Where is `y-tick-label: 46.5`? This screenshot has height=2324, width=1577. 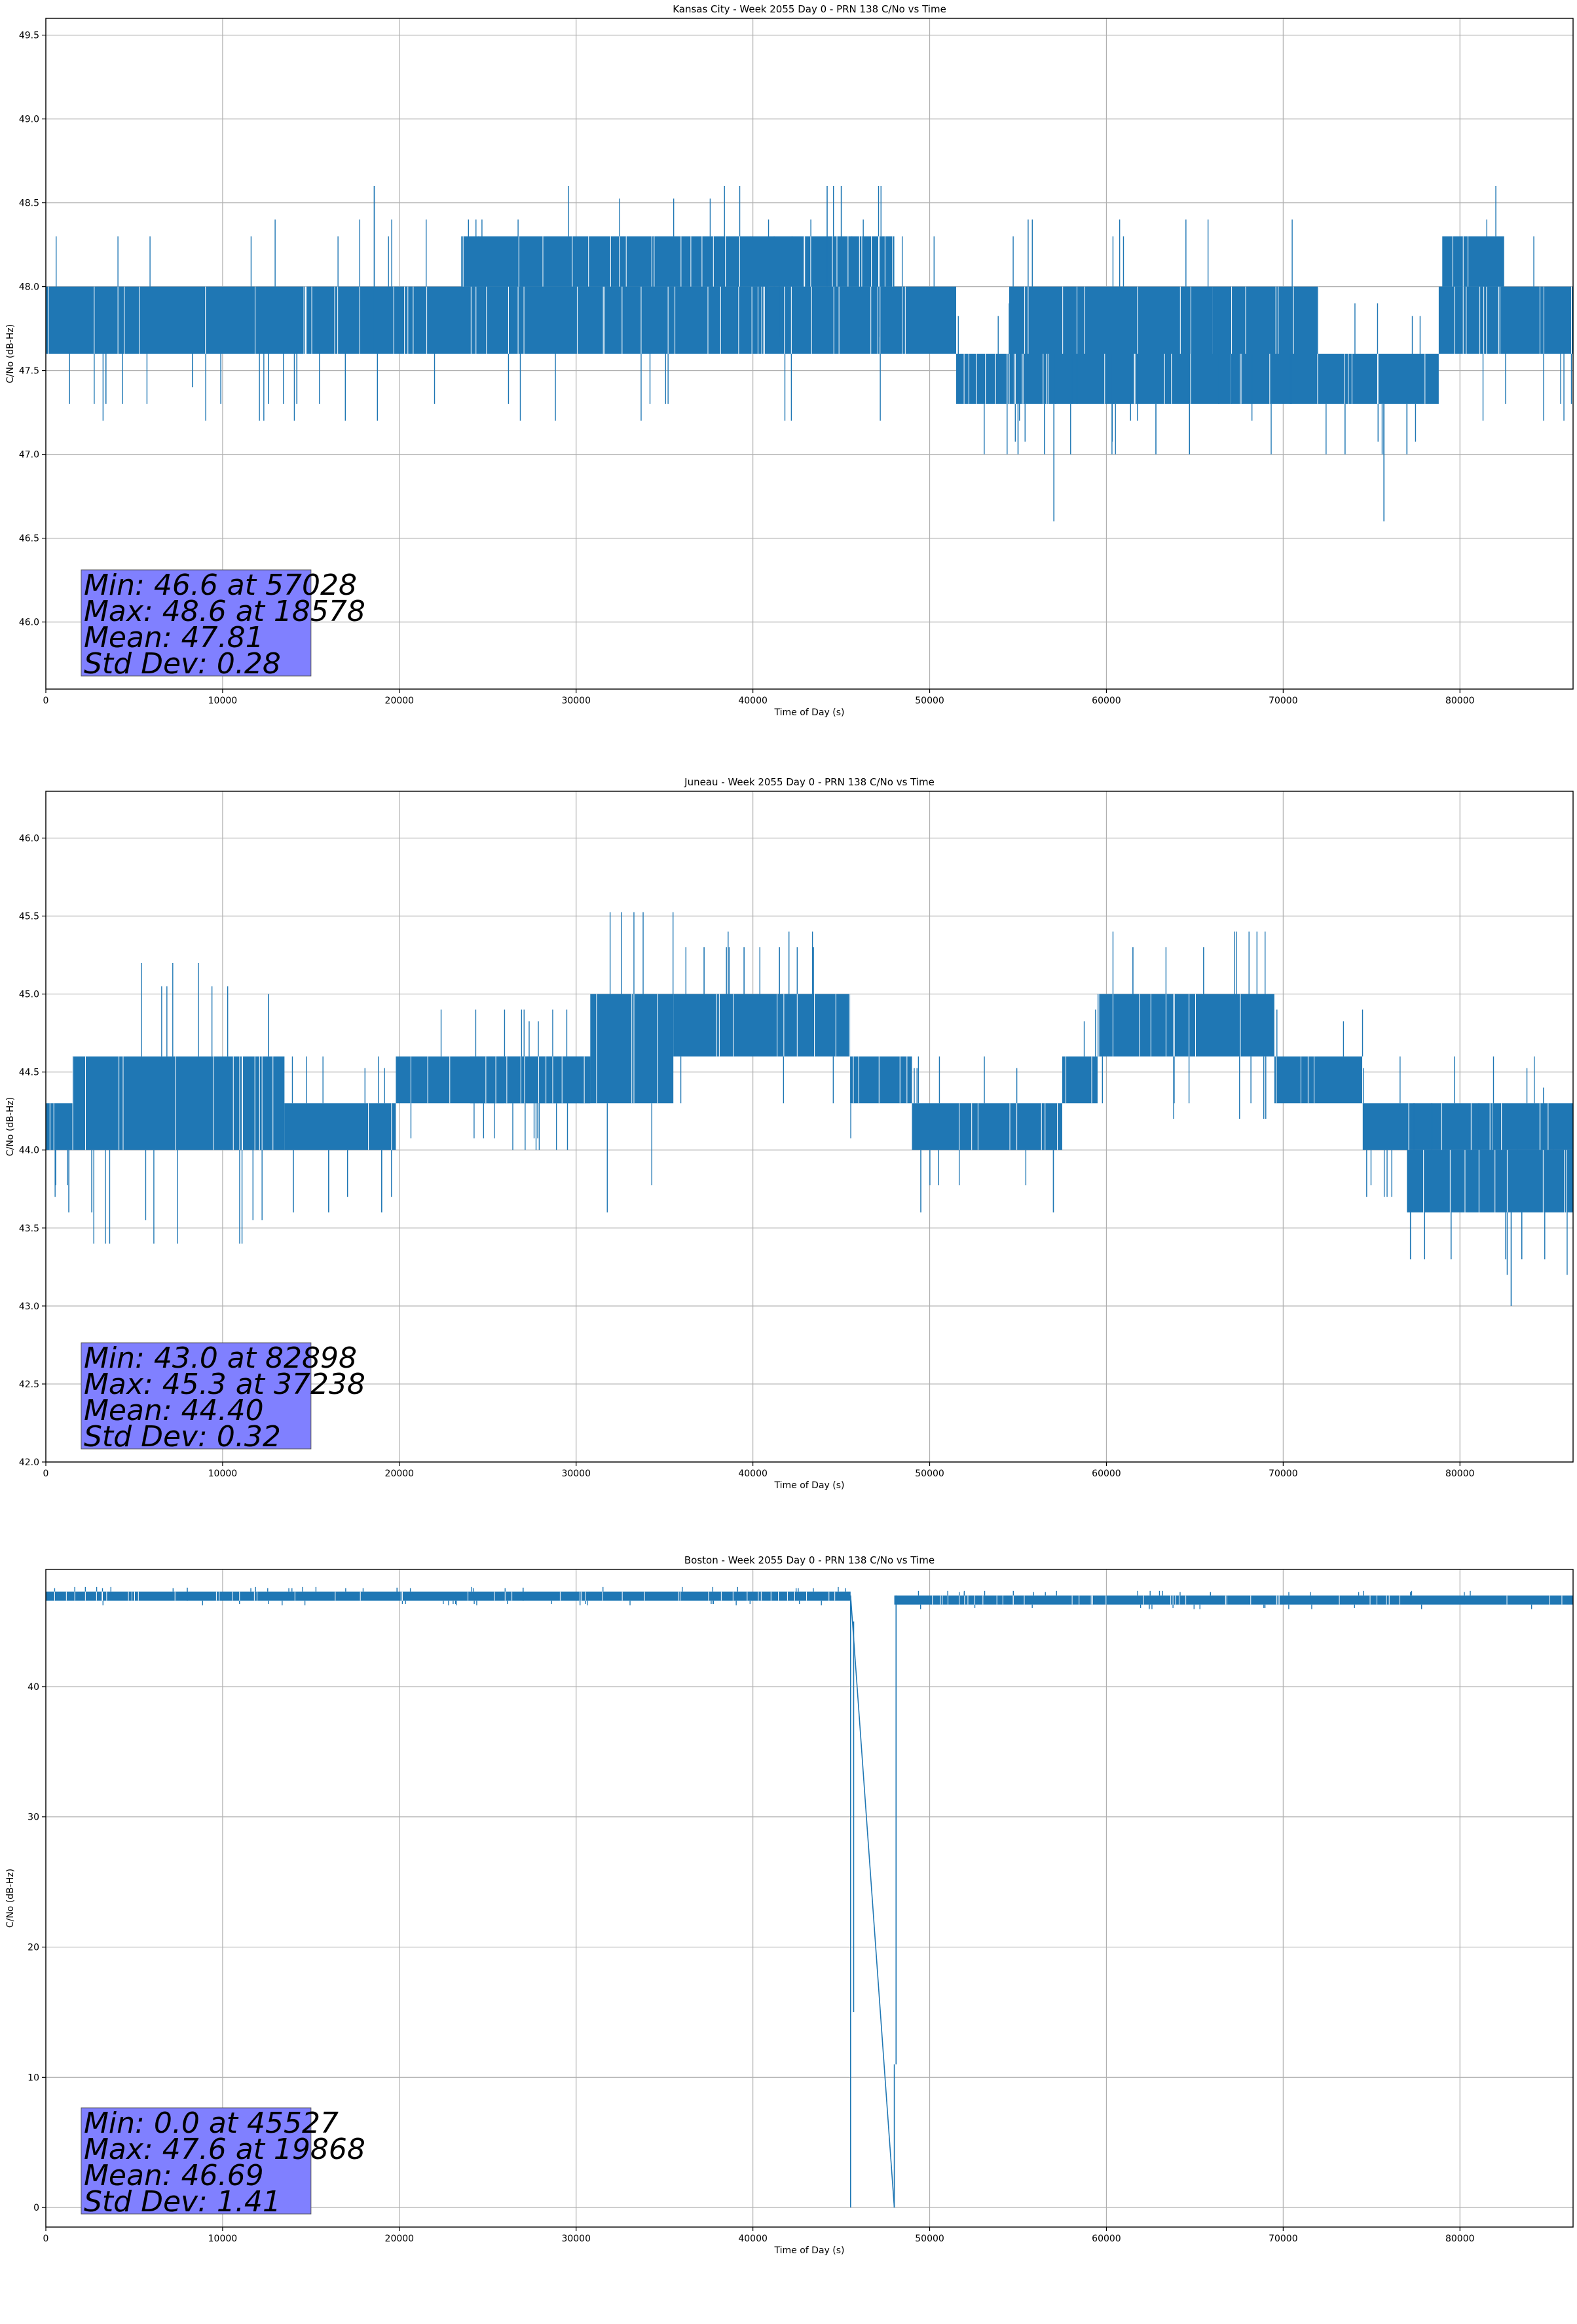
y-tick-label: 46.5 is located at coordinates (29, 539).